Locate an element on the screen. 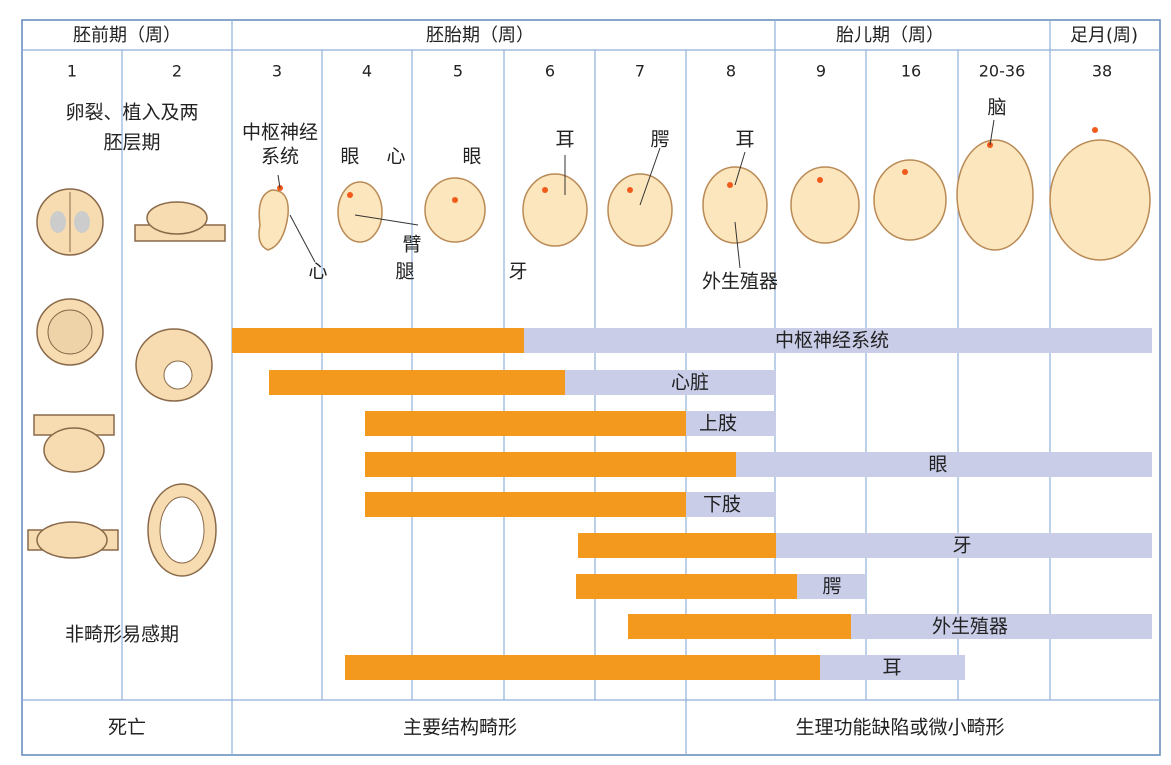 This screenshot has height=765, width=1171. period-header: 胚胎期（周） is located at coordinates (480, 35).